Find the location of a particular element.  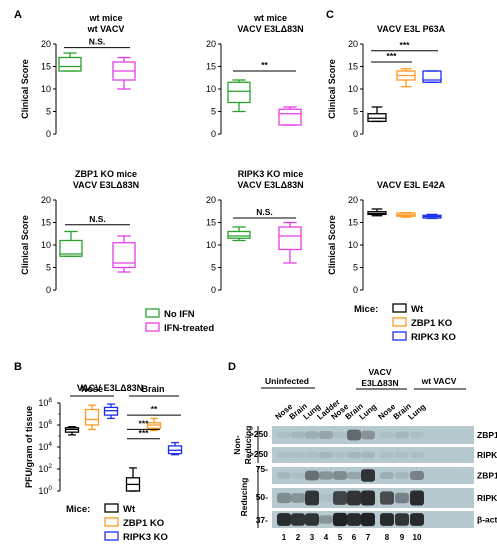

mw-marker: 37- is located at coordinates (262, 520).